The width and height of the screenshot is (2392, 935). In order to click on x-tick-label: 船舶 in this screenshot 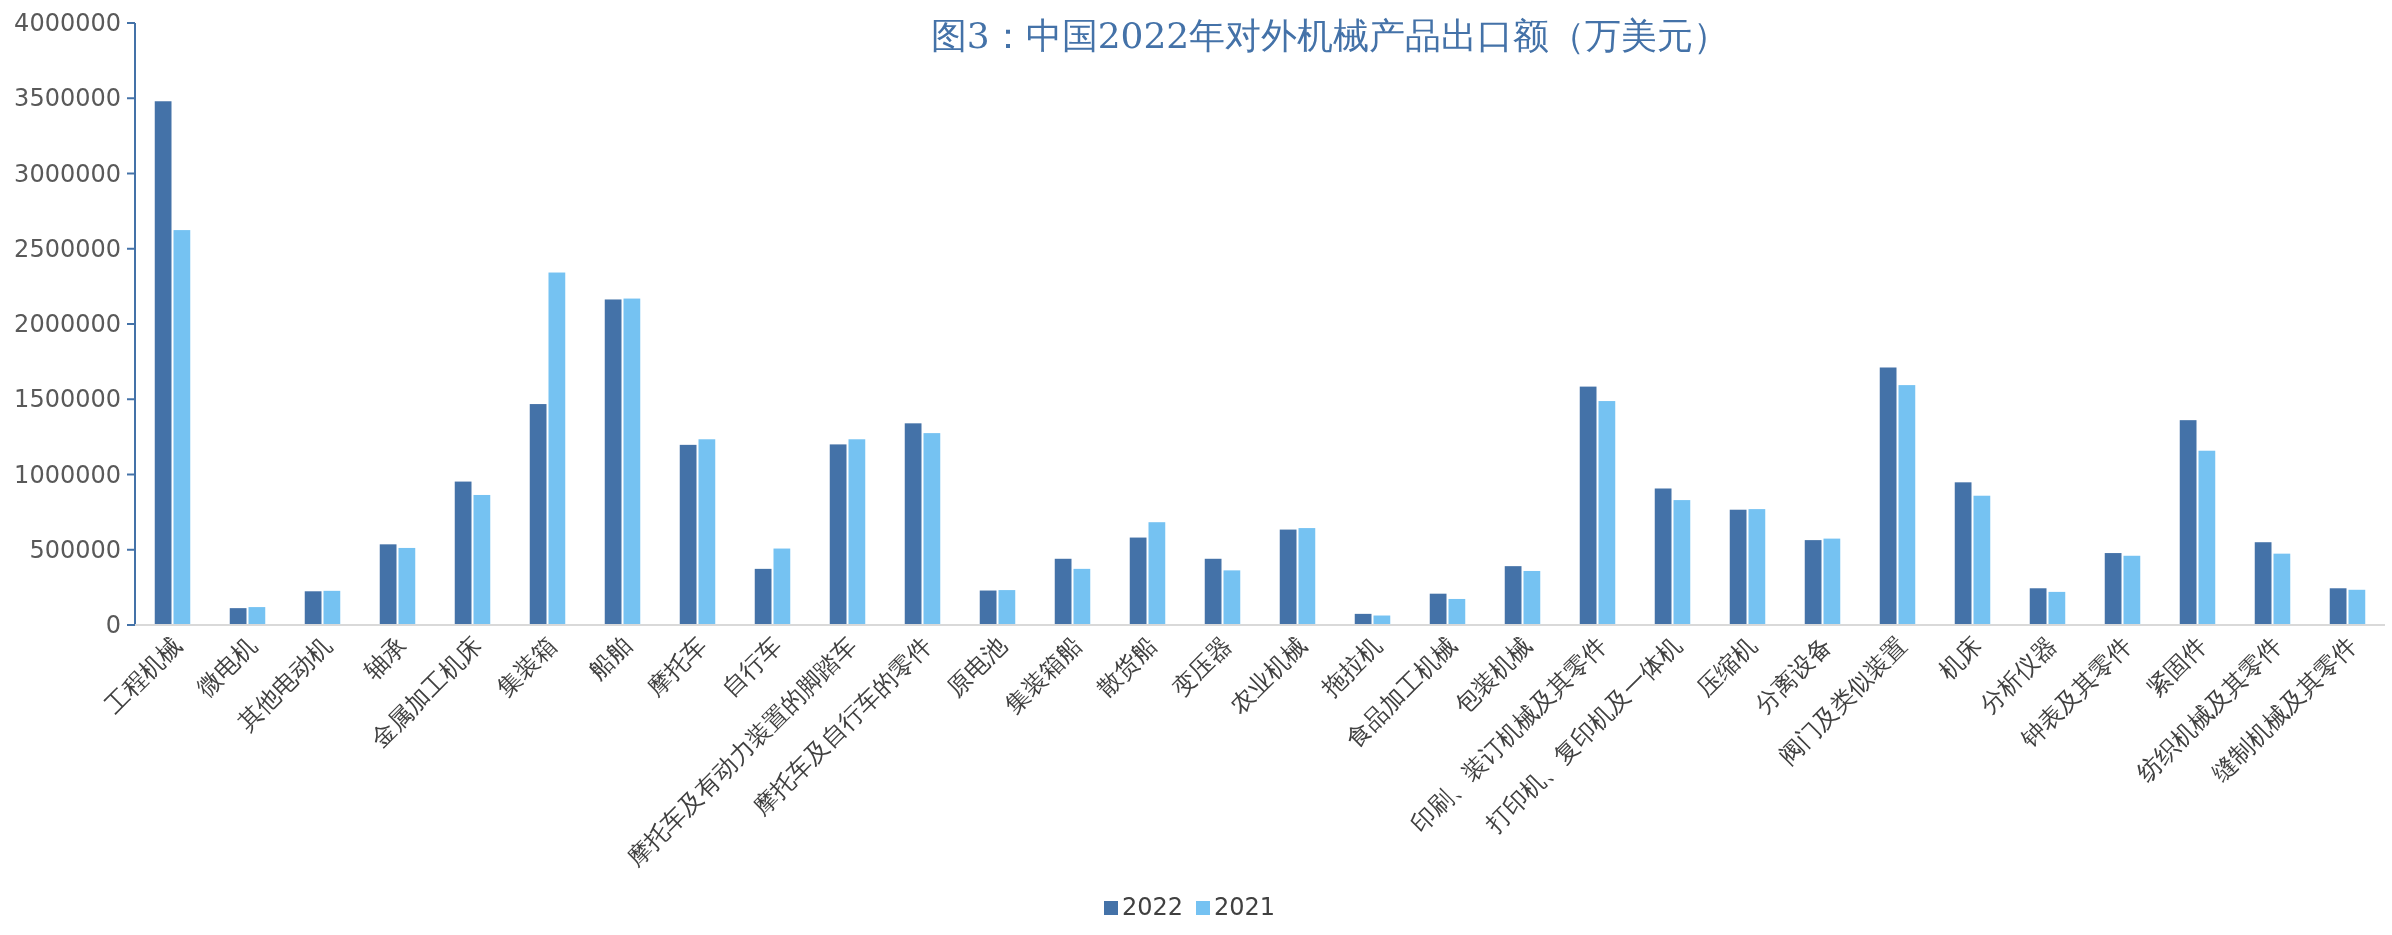, I will do `click(610, 658)`.